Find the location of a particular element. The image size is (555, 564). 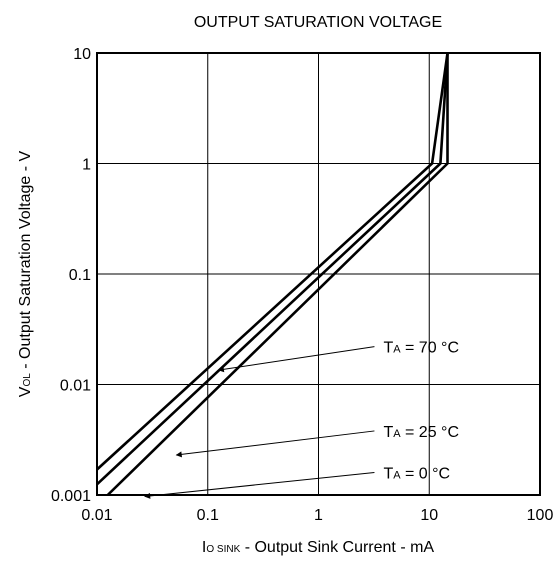

x-tick-label: 100 is located at coordinates (540, 515).